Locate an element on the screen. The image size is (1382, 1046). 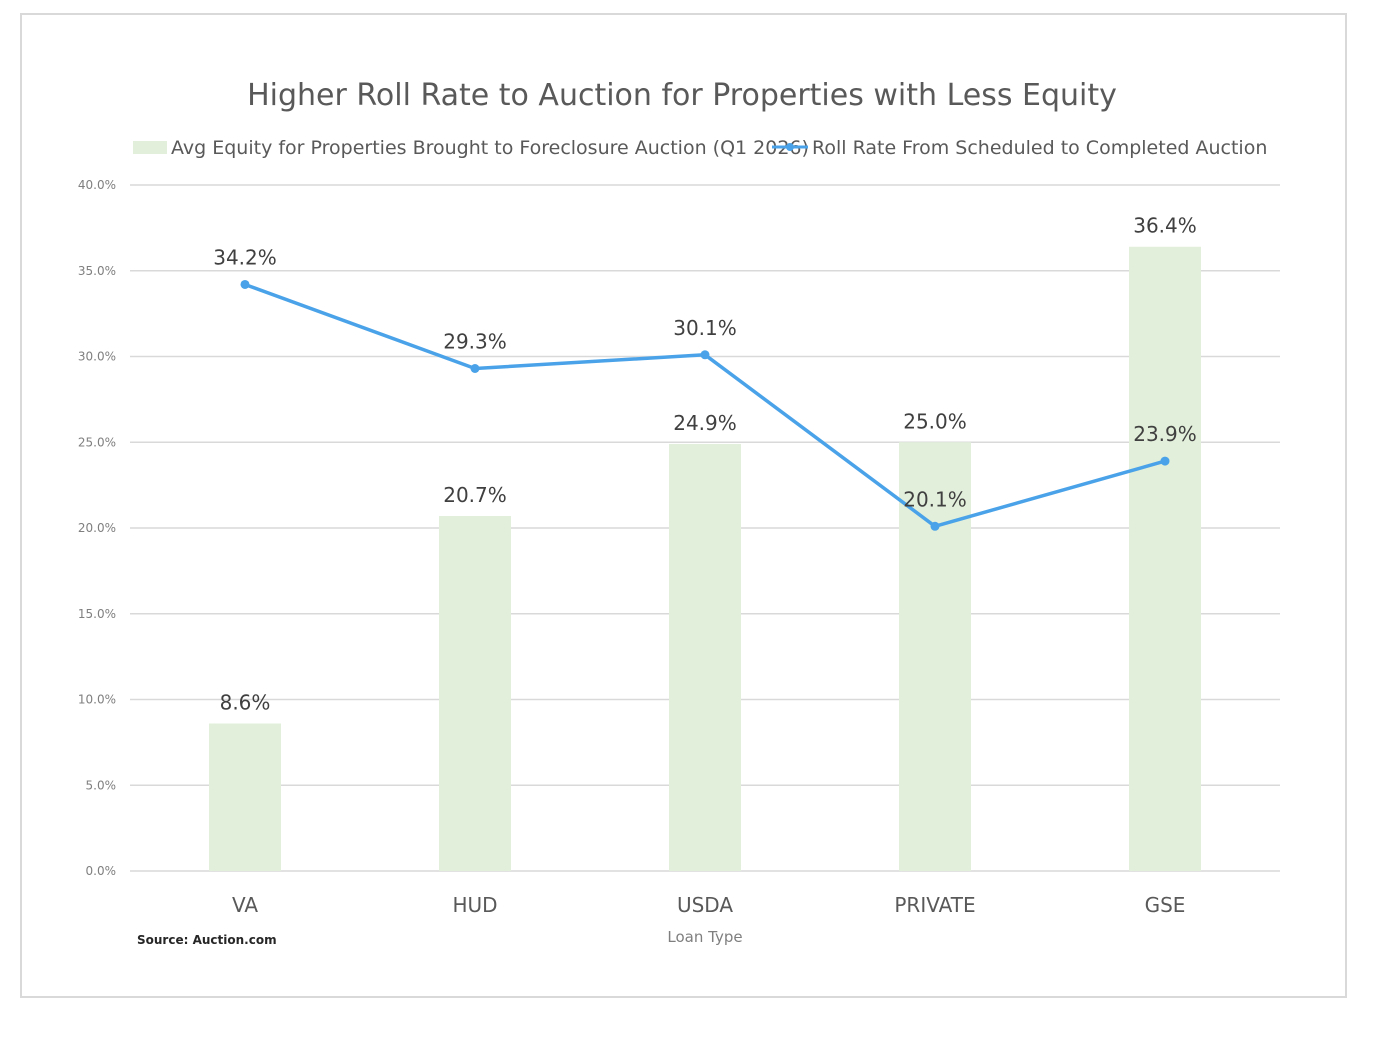
line-data-label: 20.1% is located at coordinates (935, 499).